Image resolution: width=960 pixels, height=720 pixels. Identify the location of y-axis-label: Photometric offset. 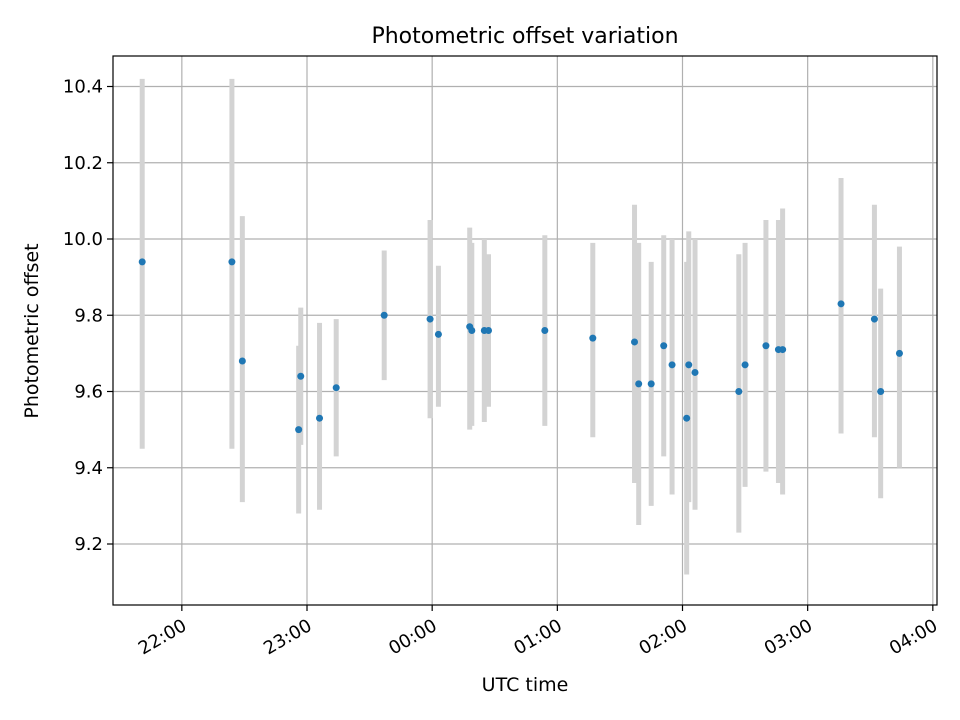
(32, 330).